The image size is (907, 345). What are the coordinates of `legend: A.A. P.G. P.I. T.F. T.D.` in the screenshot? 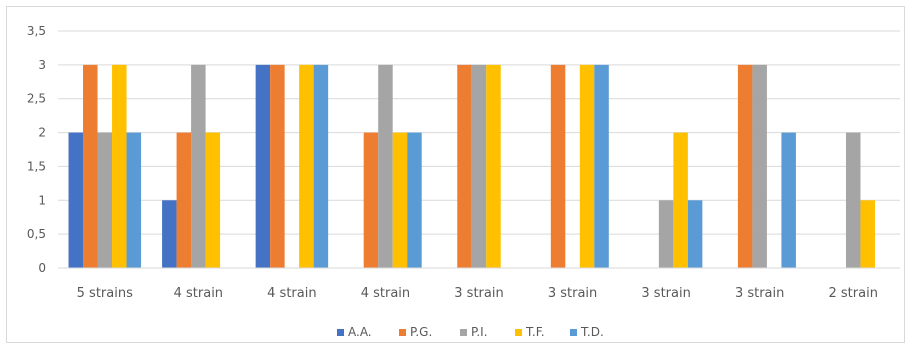 It's located at (470, 332).